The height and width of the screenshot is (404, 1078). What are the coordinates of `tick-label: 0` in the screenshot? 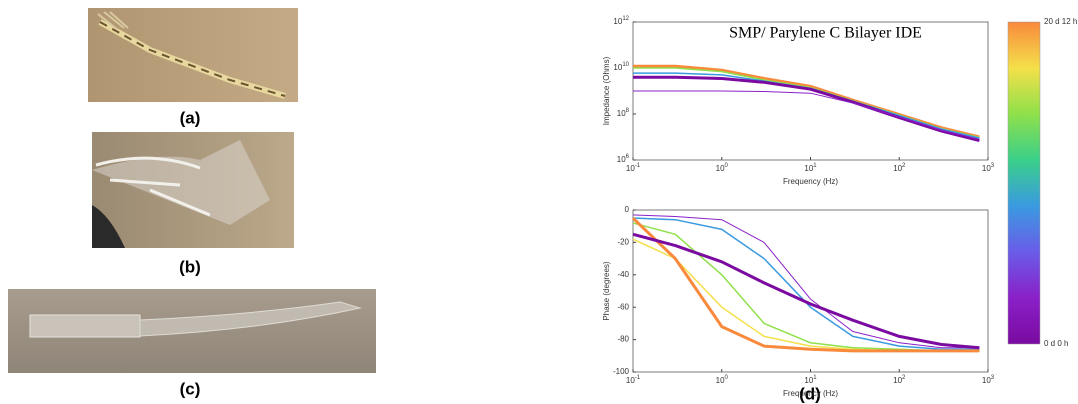 It's located at (627, 209).